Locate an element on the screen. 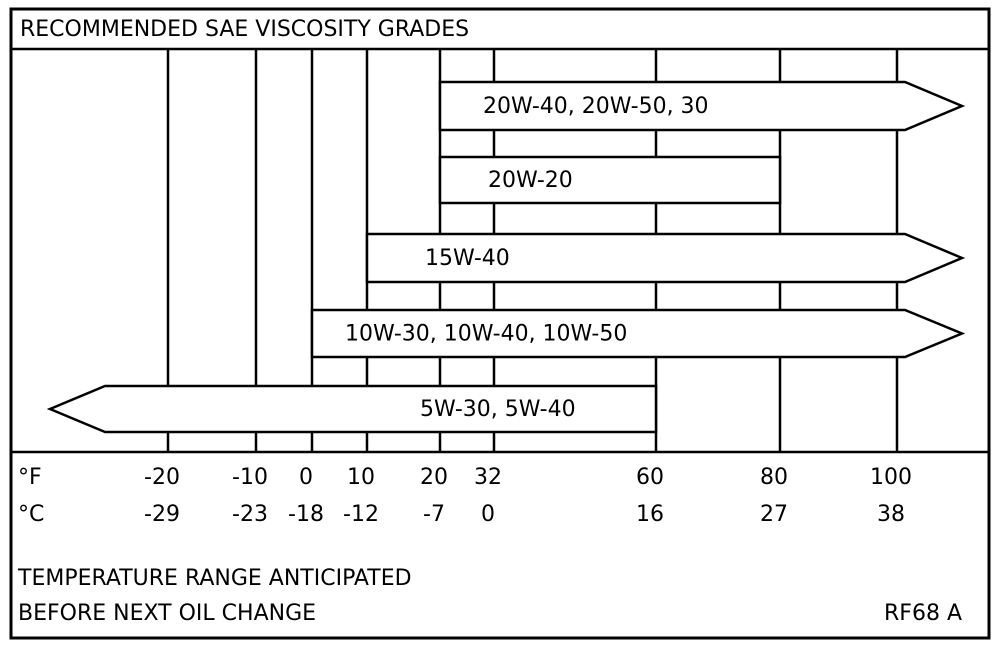 The height and width of the screenshot is (647, 1000). f-tick-label: 20 is located at coordinates (434, 477).